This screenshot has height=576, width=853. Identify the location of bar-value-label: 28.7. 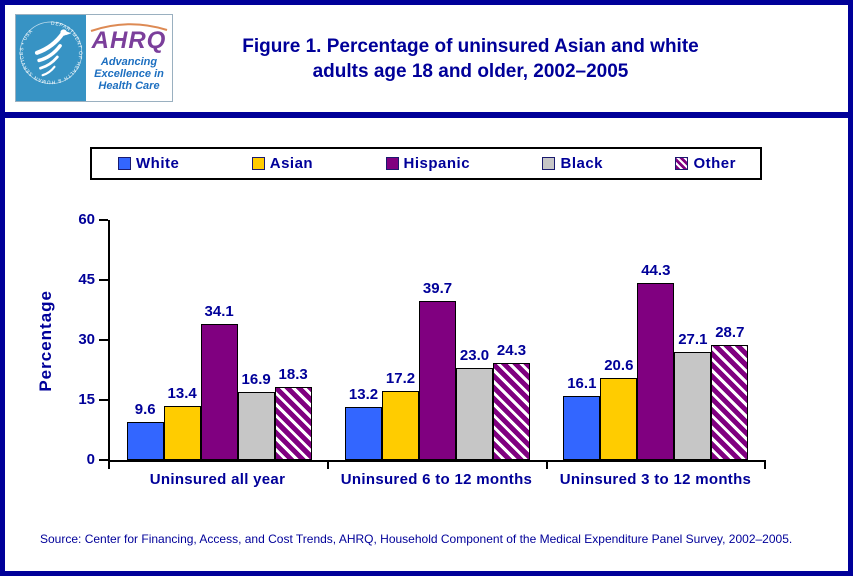
(730, 332).